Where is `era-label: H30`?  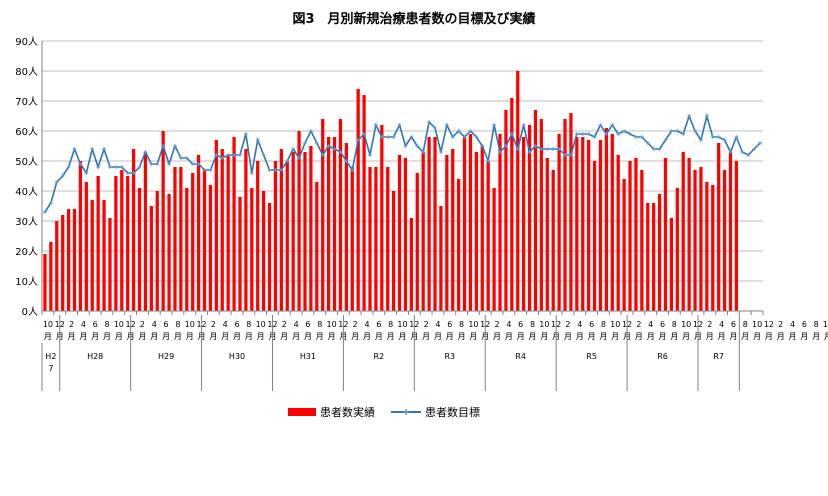
era-label: H30 is located at coordinates (237, 356).